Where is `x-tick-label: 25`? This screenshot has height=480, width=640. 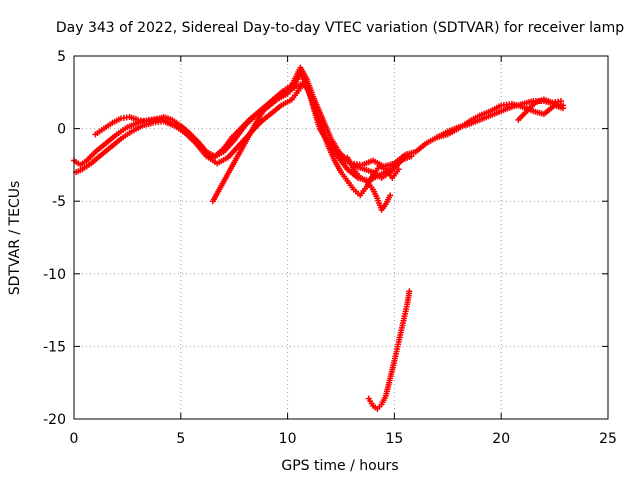
x-tick-label: 25 is located at coordinates (608, 439).